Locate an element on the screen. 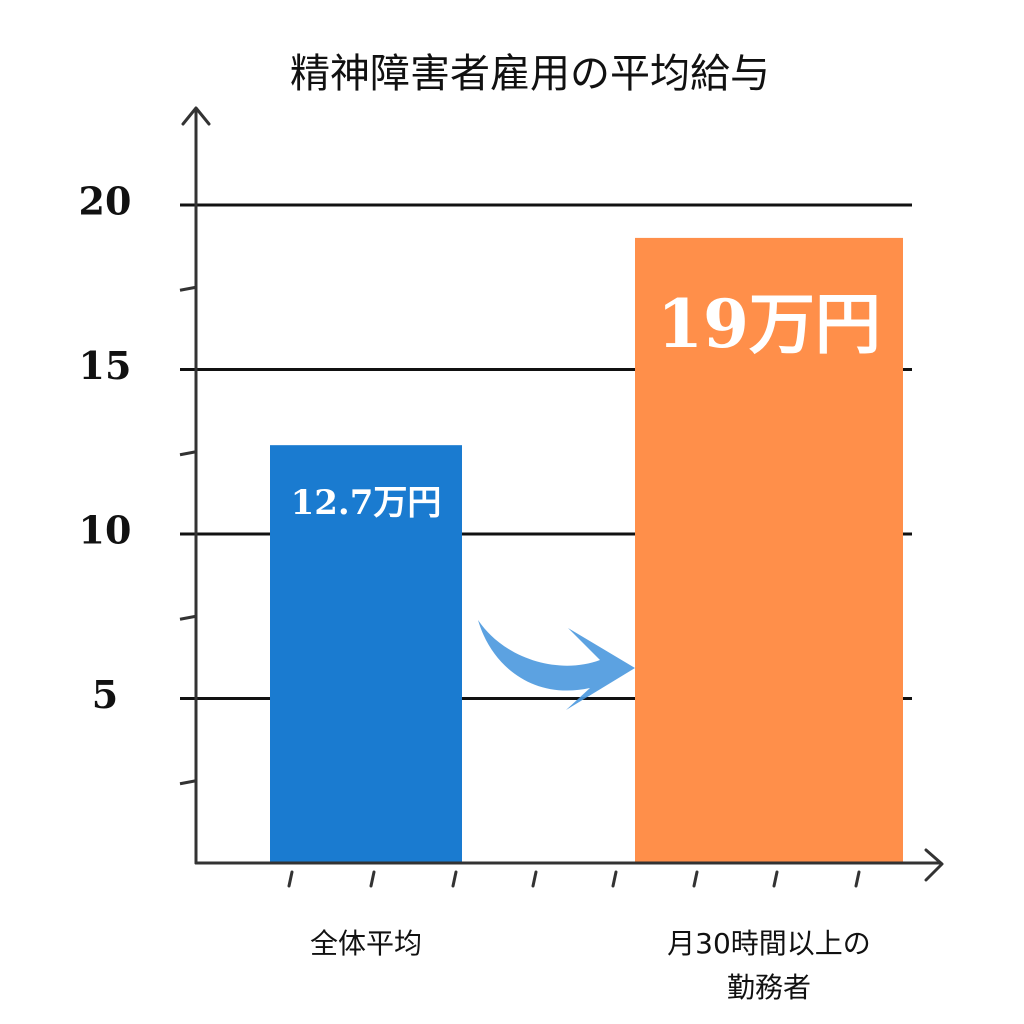 The width and height of the screenshot is (1024, 1024). x-axis is located at coordinates (569, 865).